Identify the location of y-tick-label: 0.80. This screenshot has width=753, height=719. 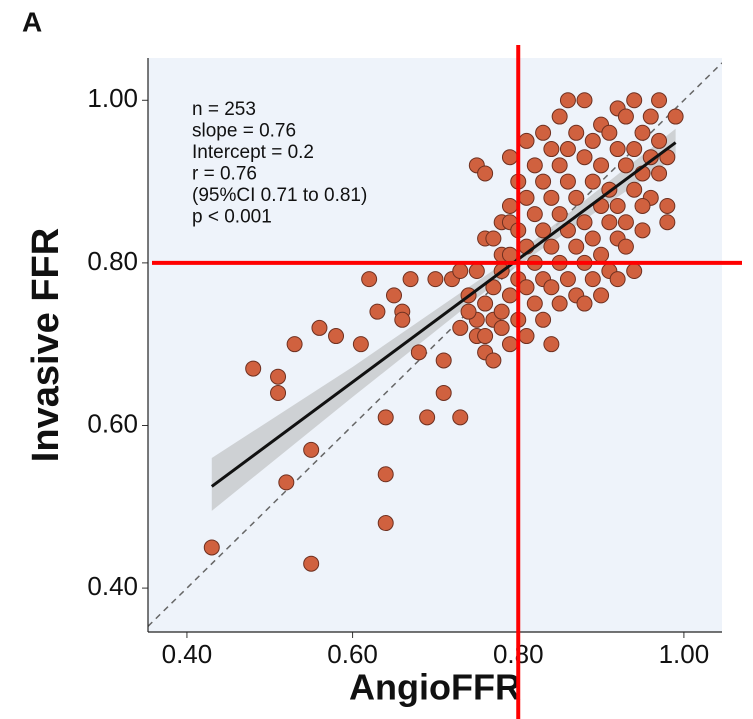
(112, 261).